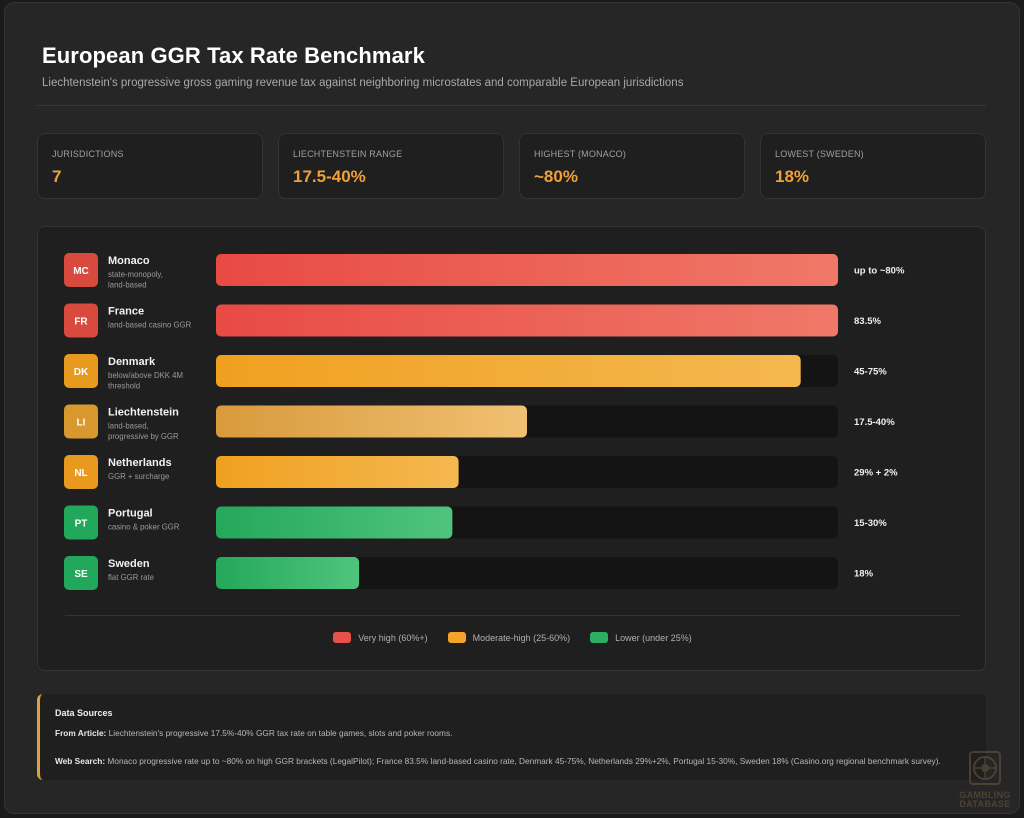  I want to click on bar-value-label: 29% + 2%, so click(876, 473).